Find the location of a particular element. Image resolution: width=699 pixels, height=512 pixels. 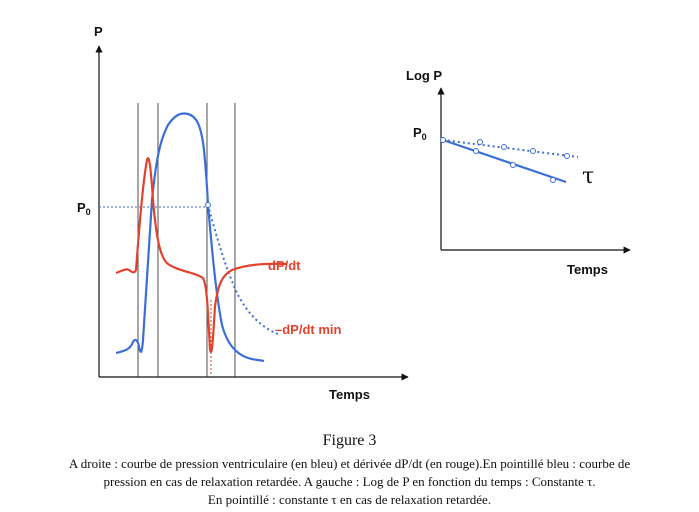

right-y-axis-label: Log P is located at coordinates (424, 75).